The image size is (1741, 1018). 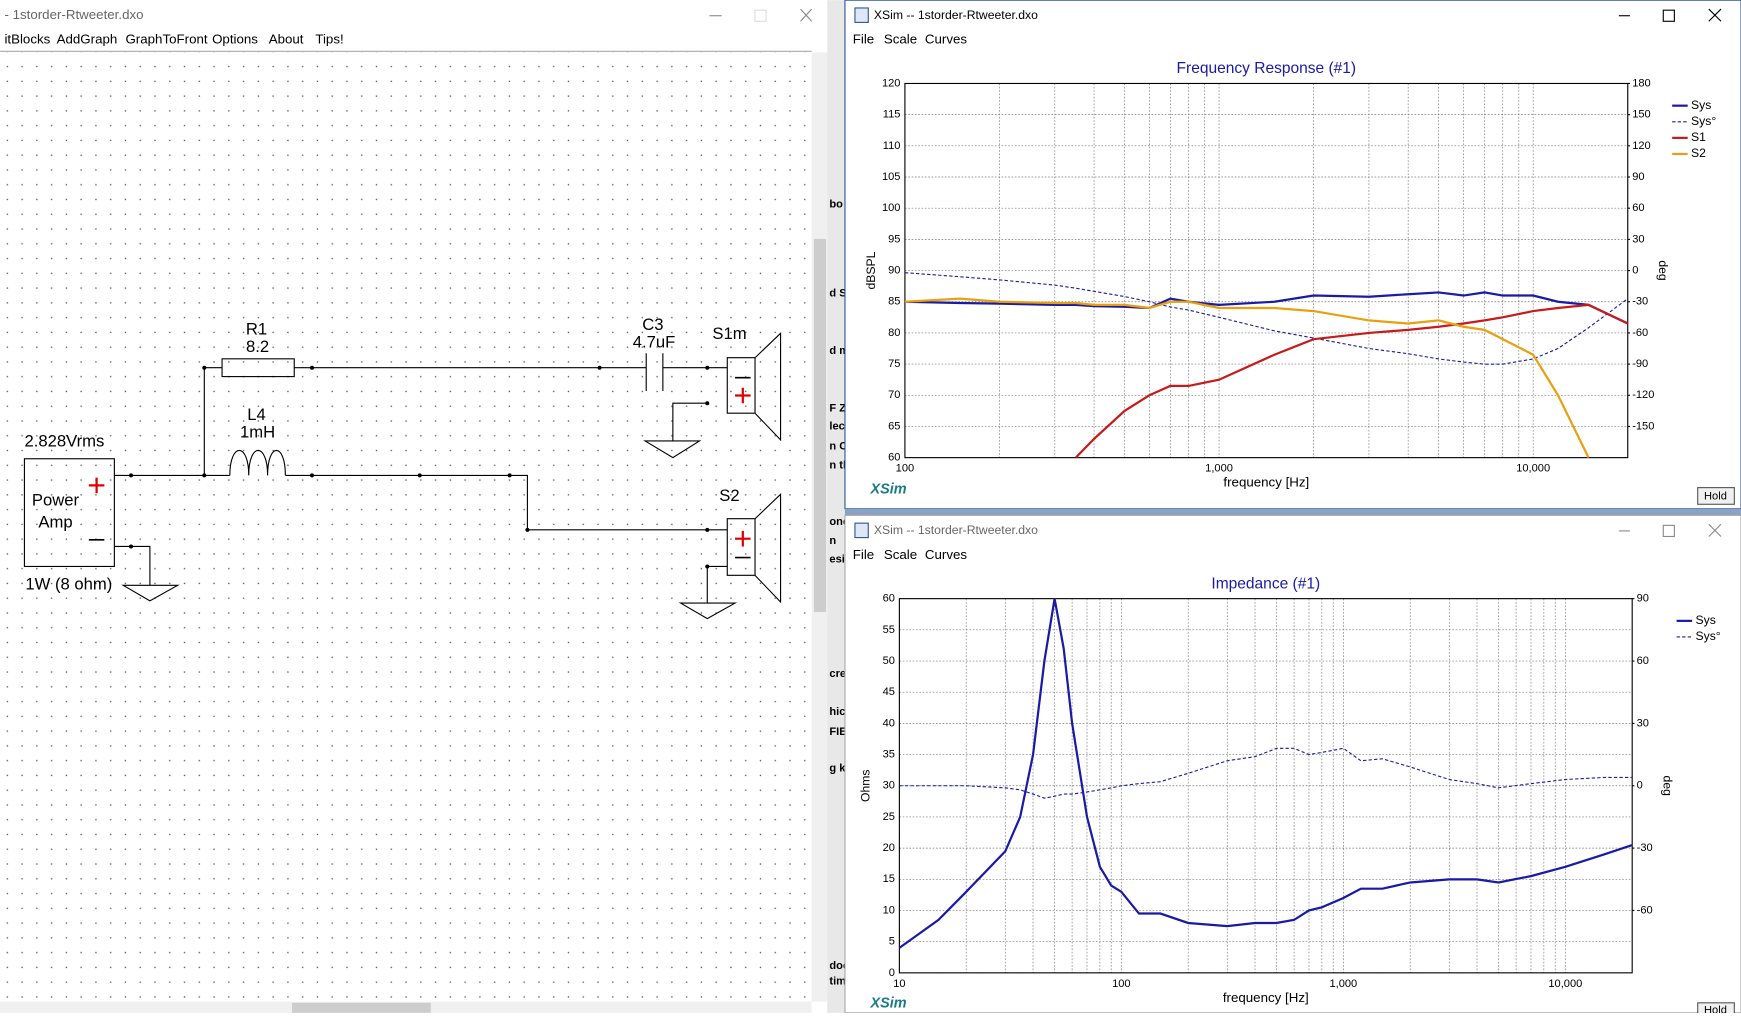 What do you see at coordinates (1643, 395) in the screenshot?
I see `y2-tick-label: -120` at bounding box center [1643, 395].